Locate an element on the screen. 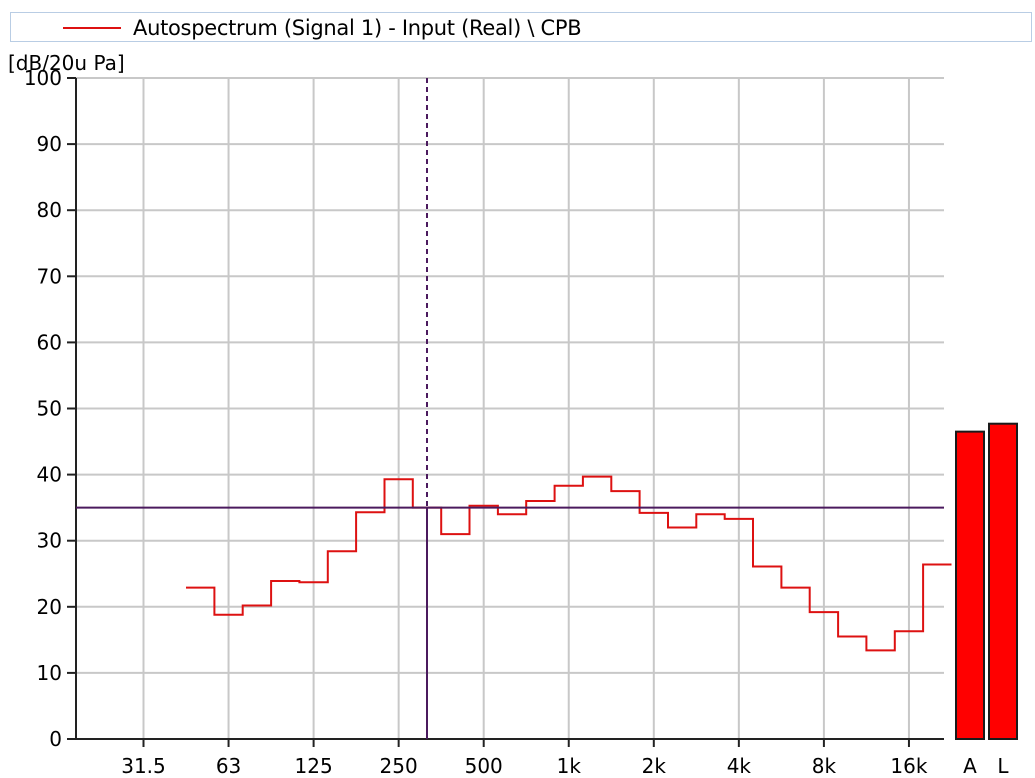 This screenshot has width=1035, height=778. y-tick-label: 70 is located at coordinates (49, 276).